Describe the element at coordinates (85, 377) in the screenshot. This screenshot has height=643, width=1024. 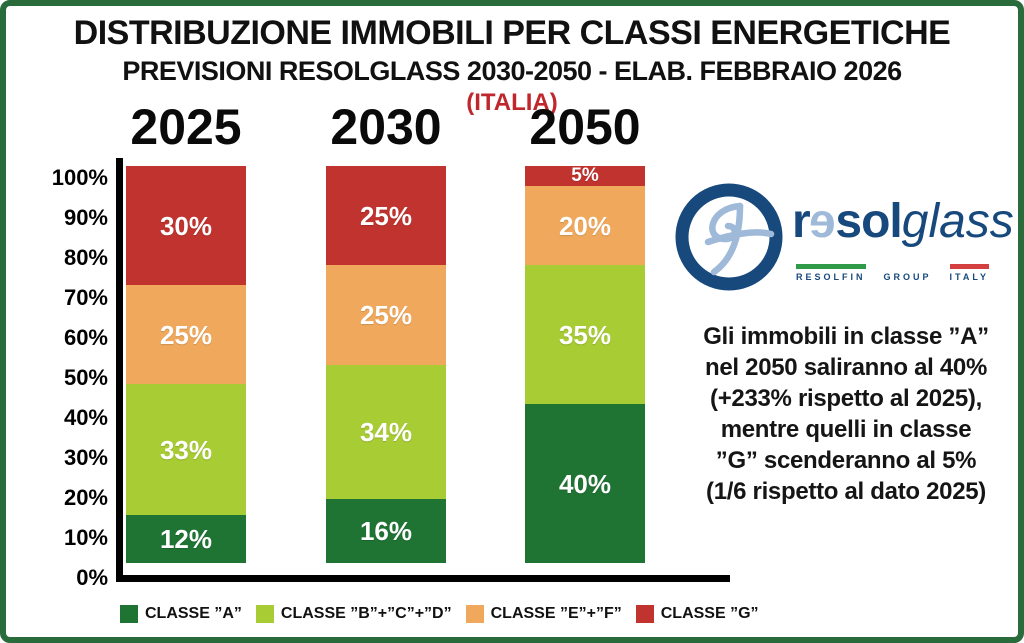
I see `y-tick-50: 50%` at that location.